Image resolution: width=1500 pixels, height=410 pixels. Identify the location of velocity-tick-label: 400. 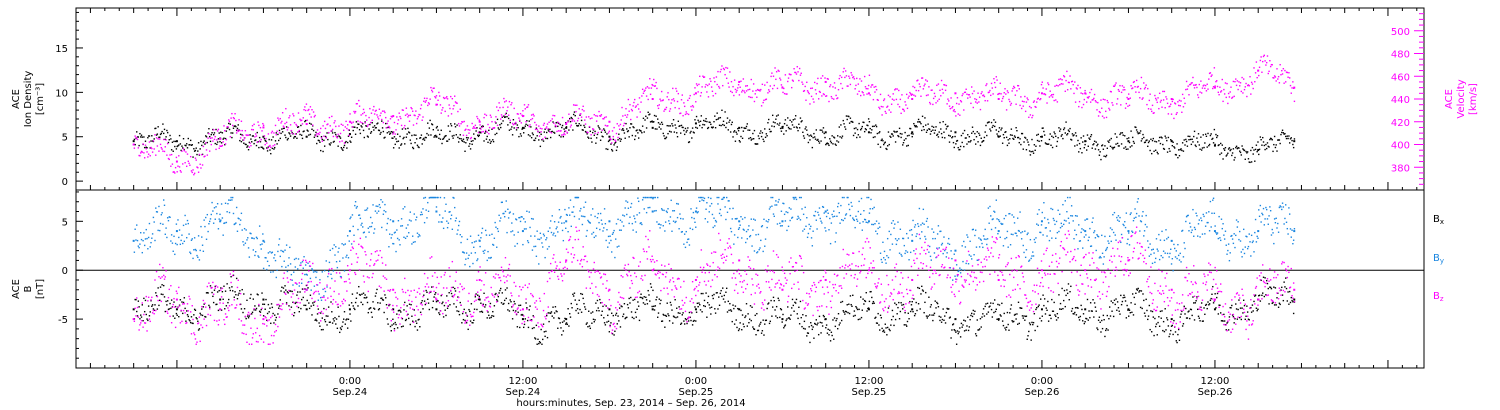
(1400, 146).